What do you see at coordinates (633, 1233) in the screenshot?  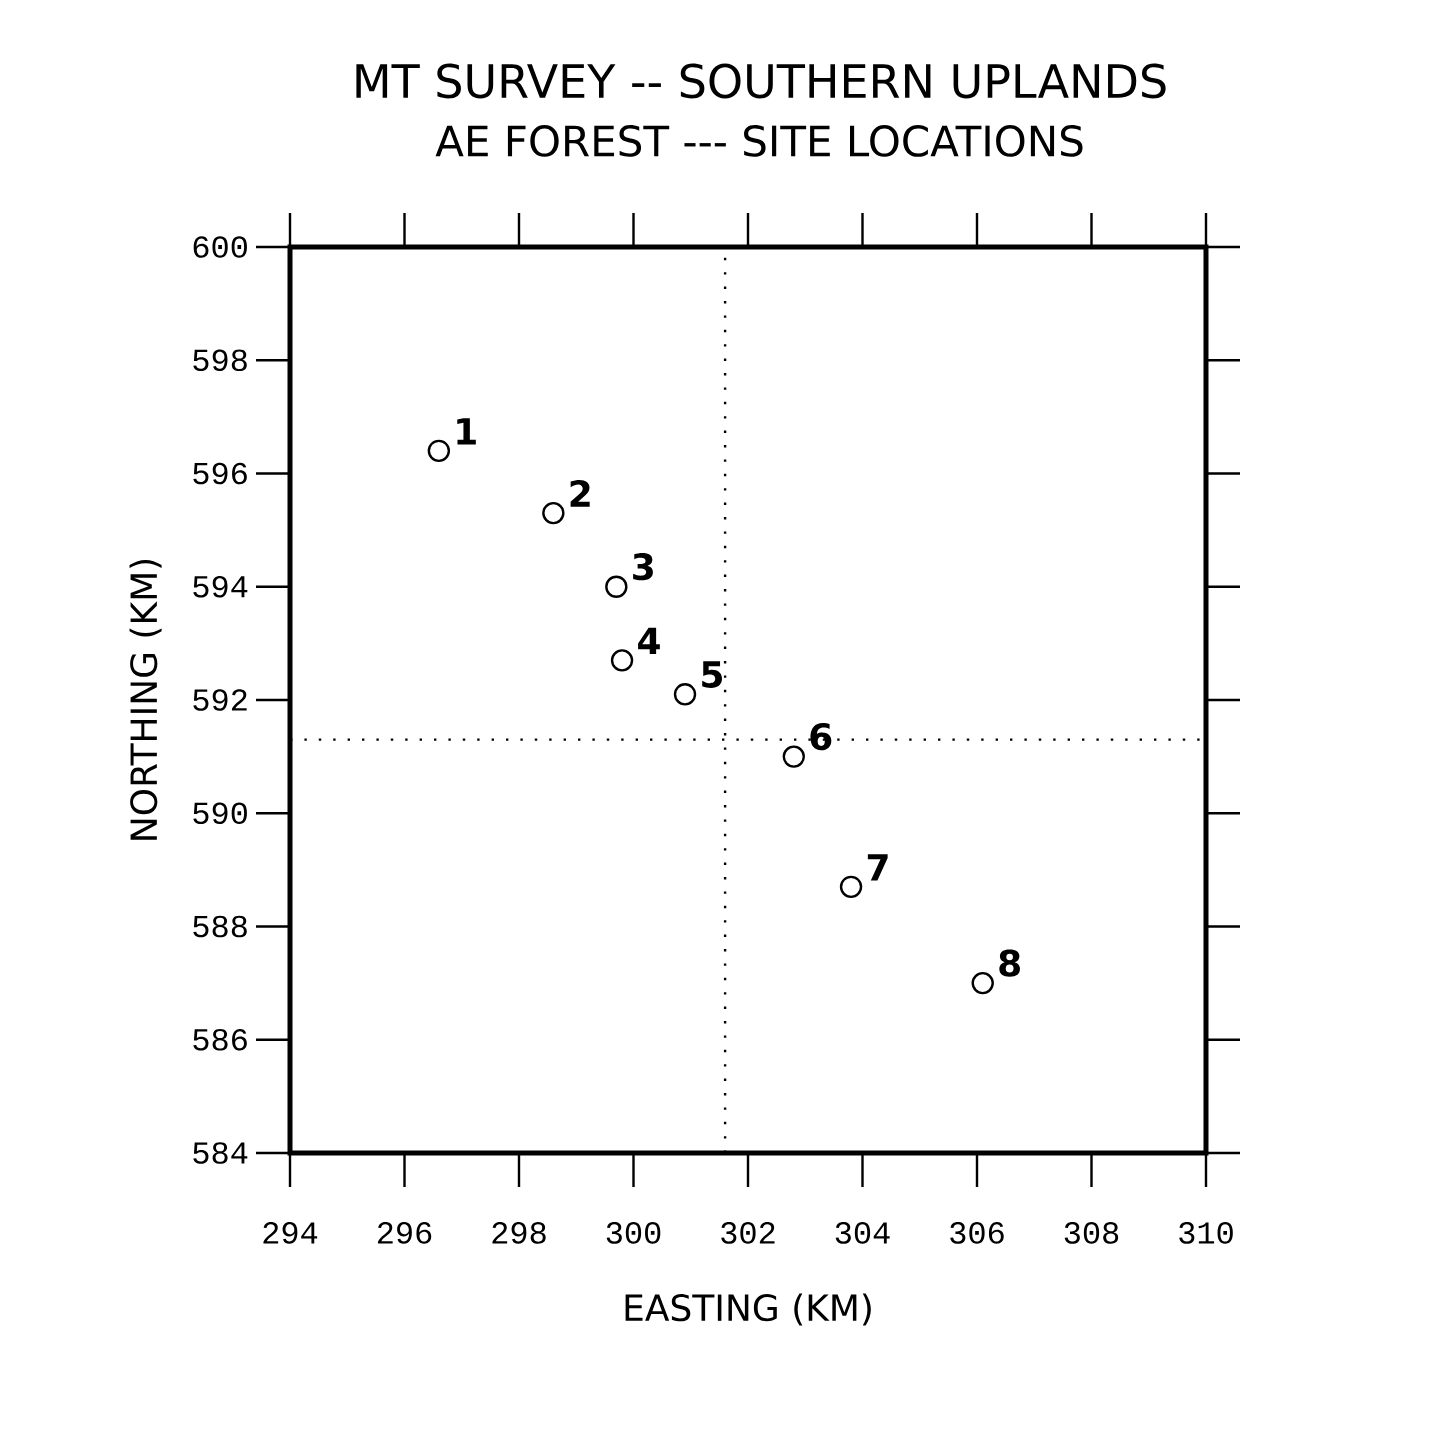 I see `x-tick-label: 300` at bounding box center [633, 1233].